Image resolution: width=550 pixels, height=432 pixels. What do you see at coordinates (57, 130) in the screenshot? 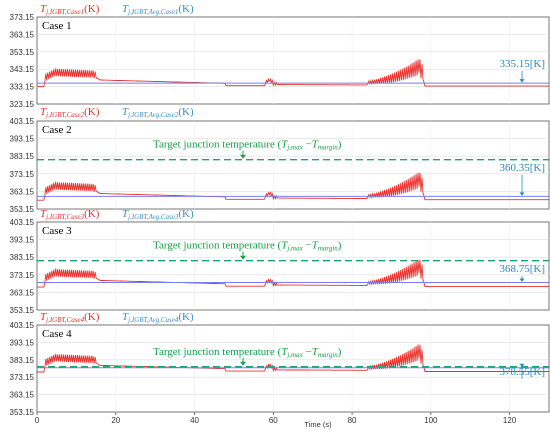
I see `case-label: Case 2` at bounding box center [57, 130].